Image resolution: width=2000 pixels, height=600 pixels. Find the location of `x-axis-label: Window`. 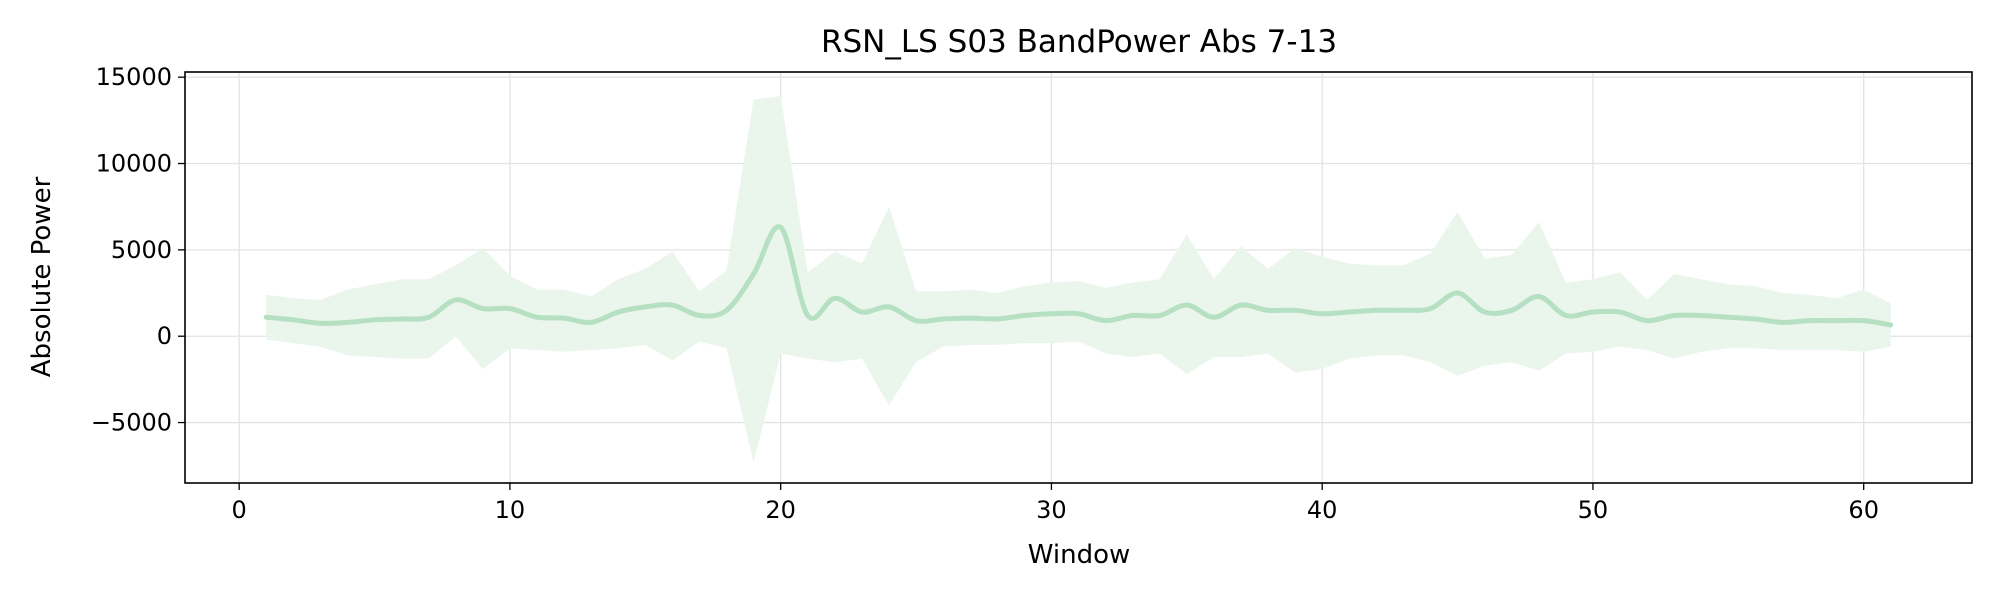

x-axis-label: Window is located at coordinates (1079, 555).